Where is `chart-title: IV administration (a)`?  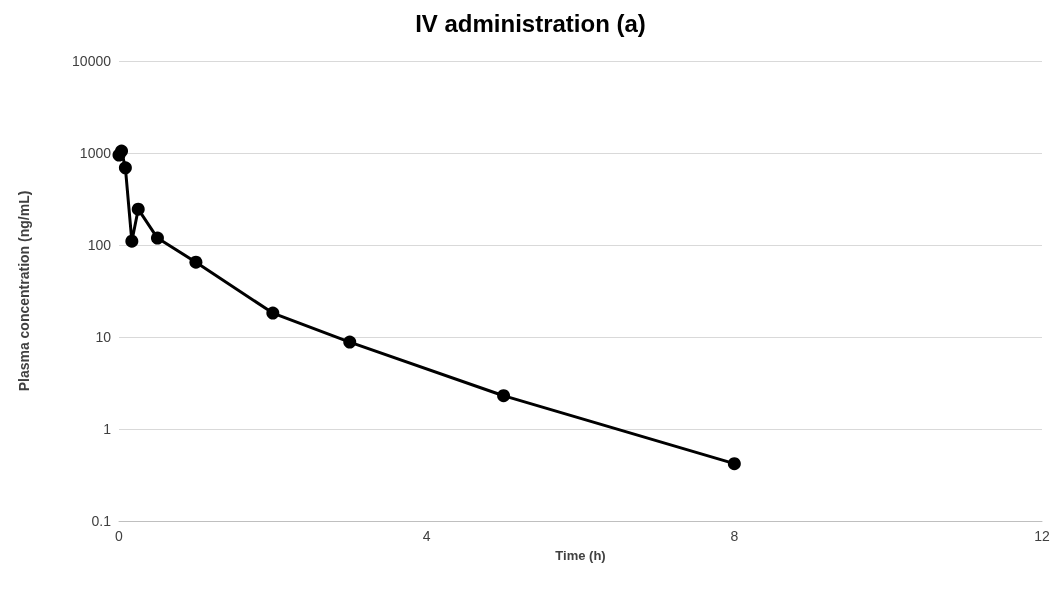 chart-title: IV administration (a) is located at coordinates (530, 23).